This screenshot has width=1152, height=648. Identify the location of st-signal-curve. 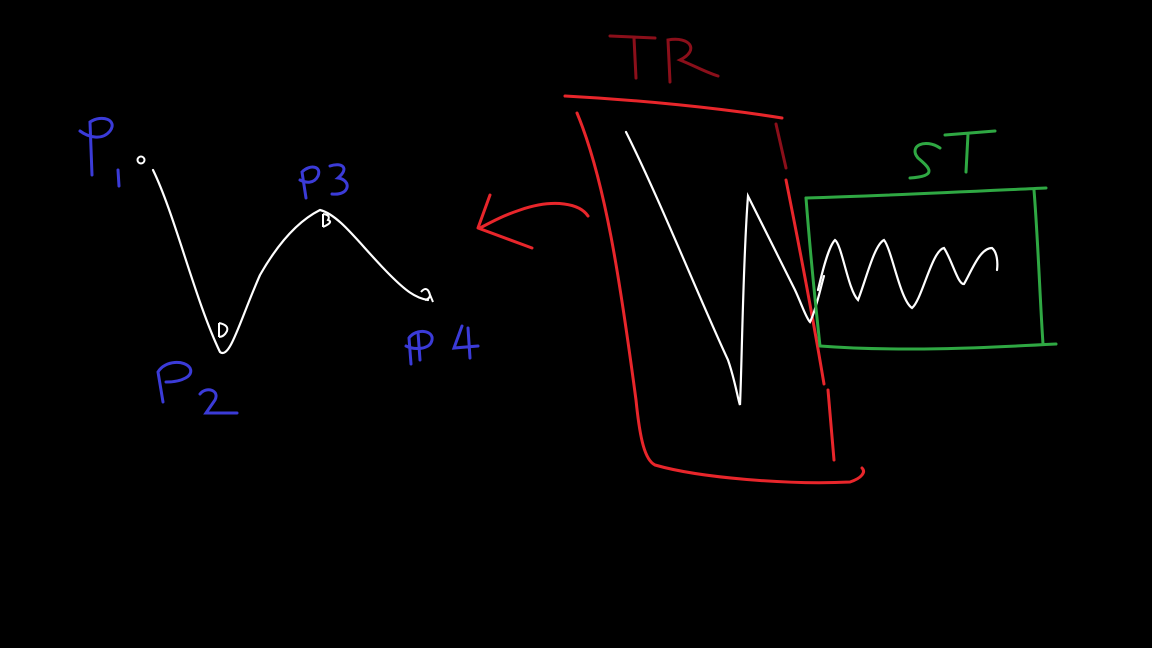
(907, 274).